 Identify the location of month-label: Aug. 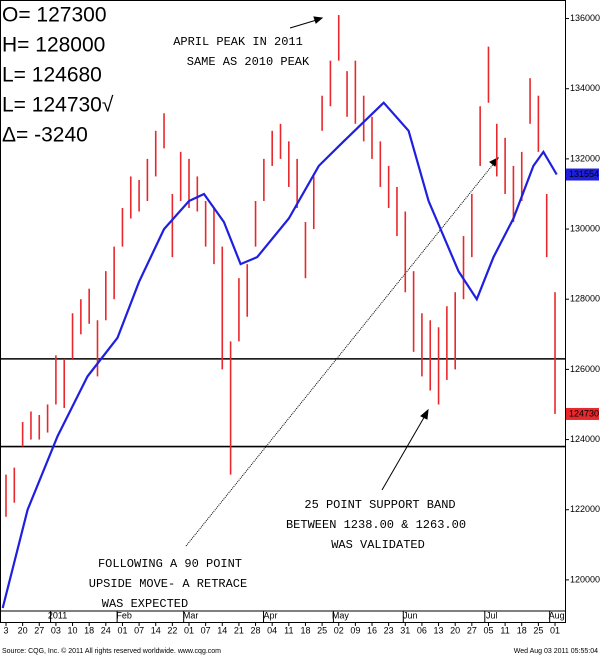
(557, 615).